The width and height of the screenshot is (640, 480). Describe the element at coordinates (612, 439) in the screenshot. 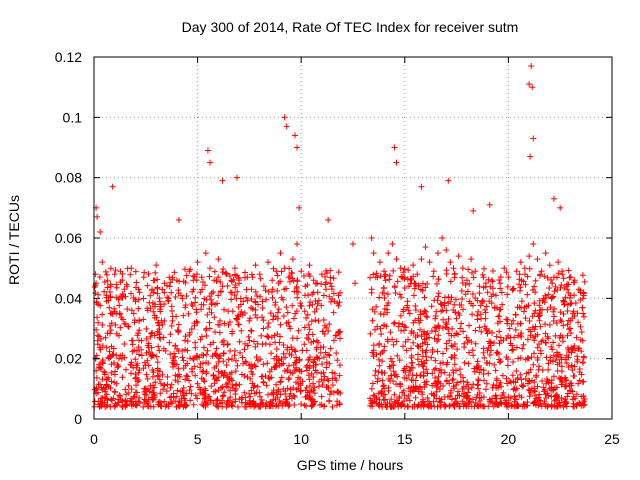

I see `x-tick-label: 25` at that location.